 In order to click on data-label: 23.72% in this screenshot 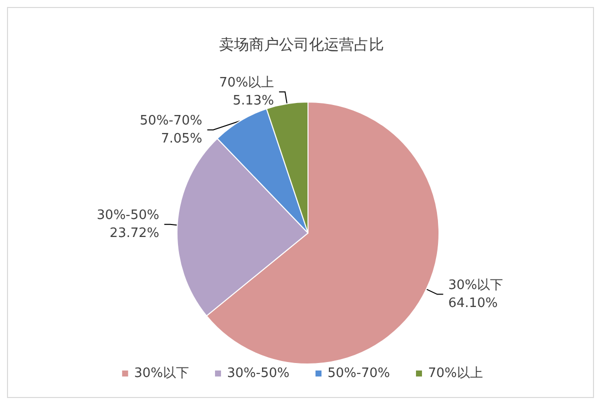, I will do `click(135, 233)`.